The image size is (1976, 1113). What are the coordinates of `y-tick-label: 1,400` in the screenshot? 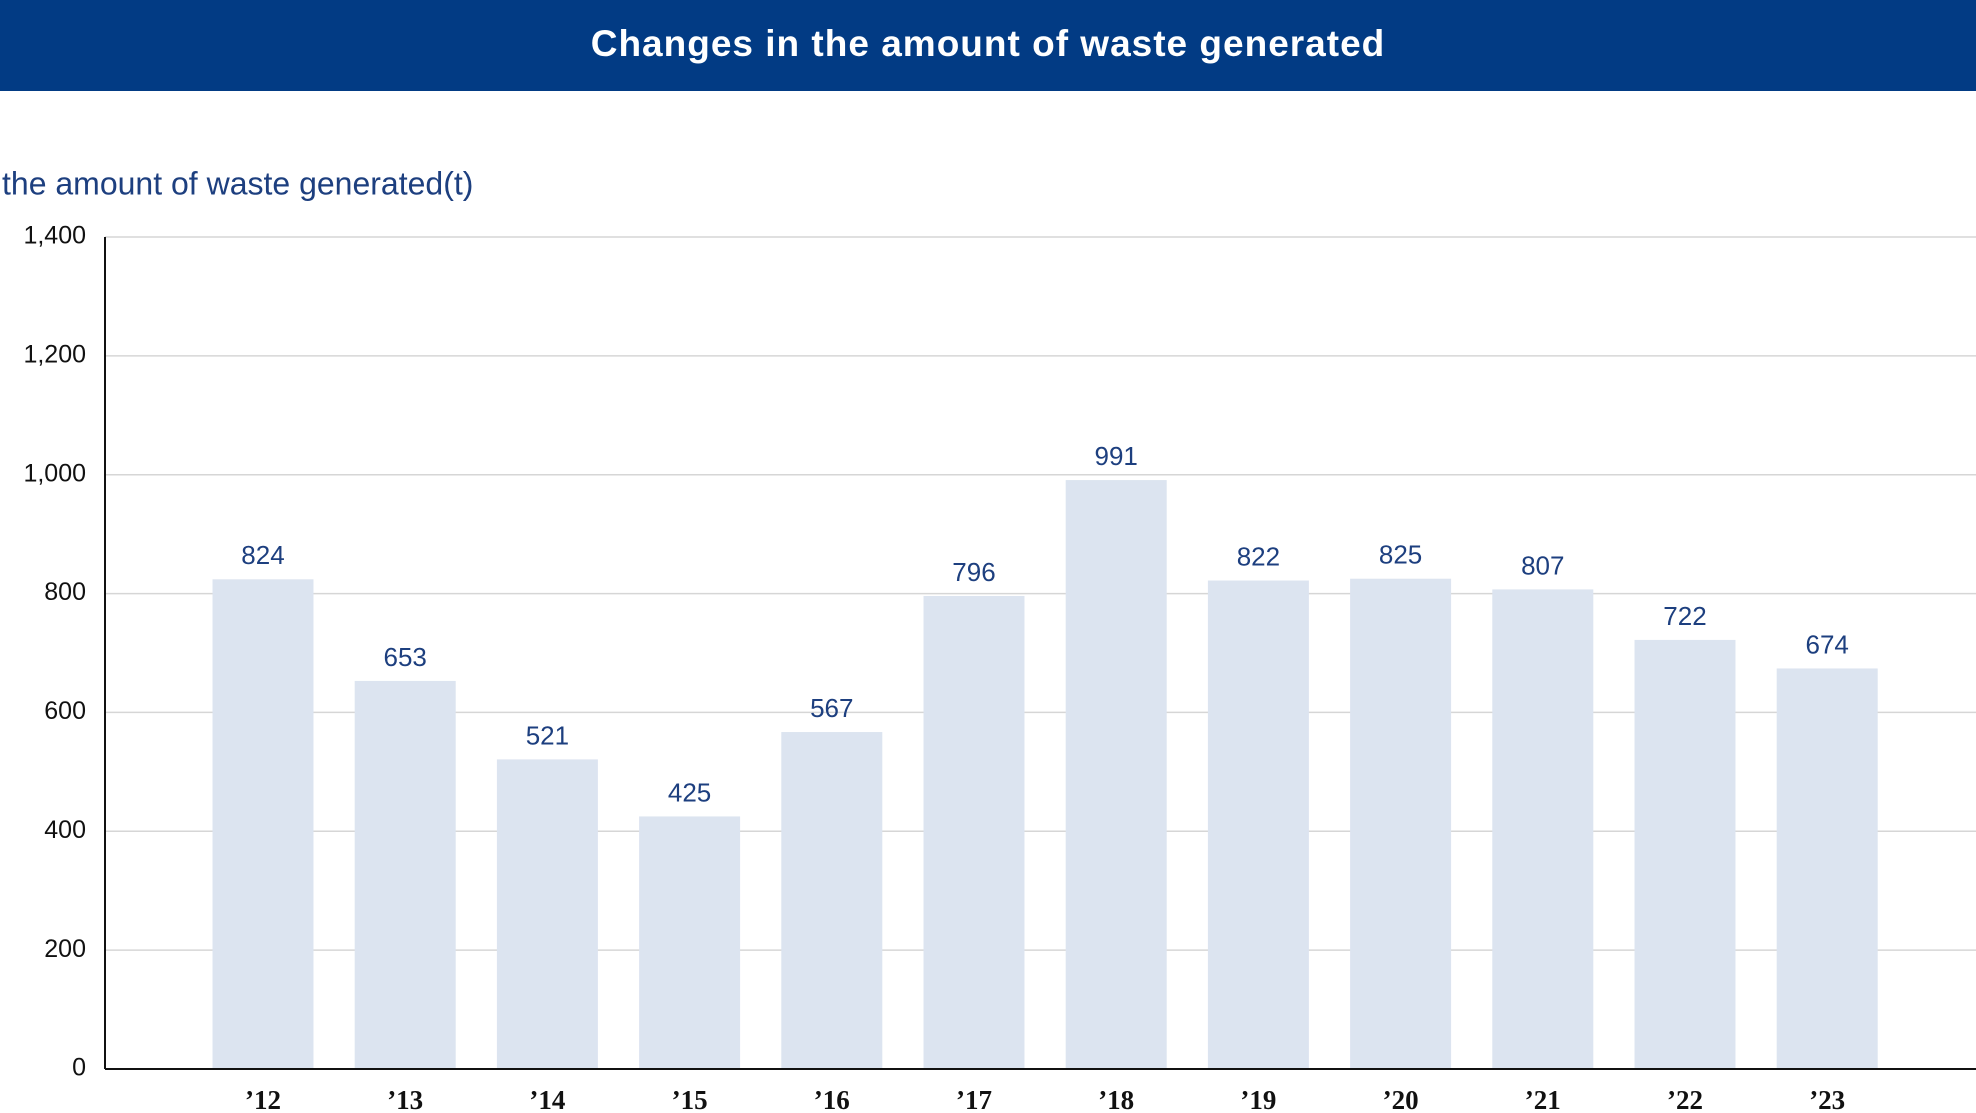 It's located at (54, 236).